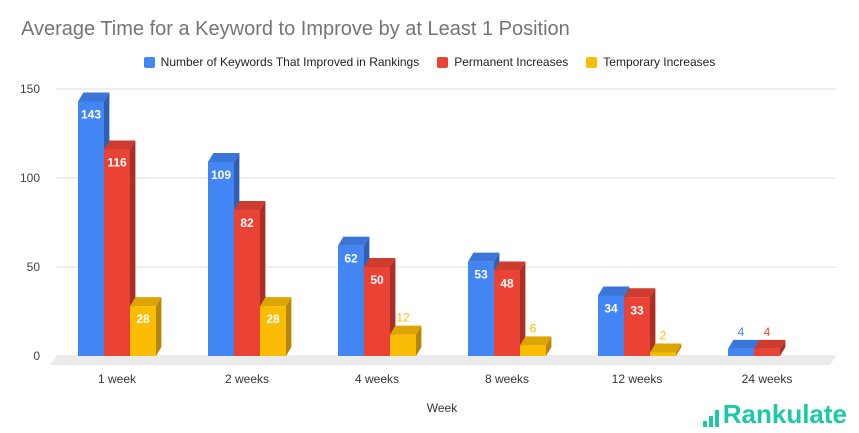  What do you see at coordinates (507, 379) in the screenshot?
I see `x-tick-label: 8 weeks` at bounding box center [507, 379].